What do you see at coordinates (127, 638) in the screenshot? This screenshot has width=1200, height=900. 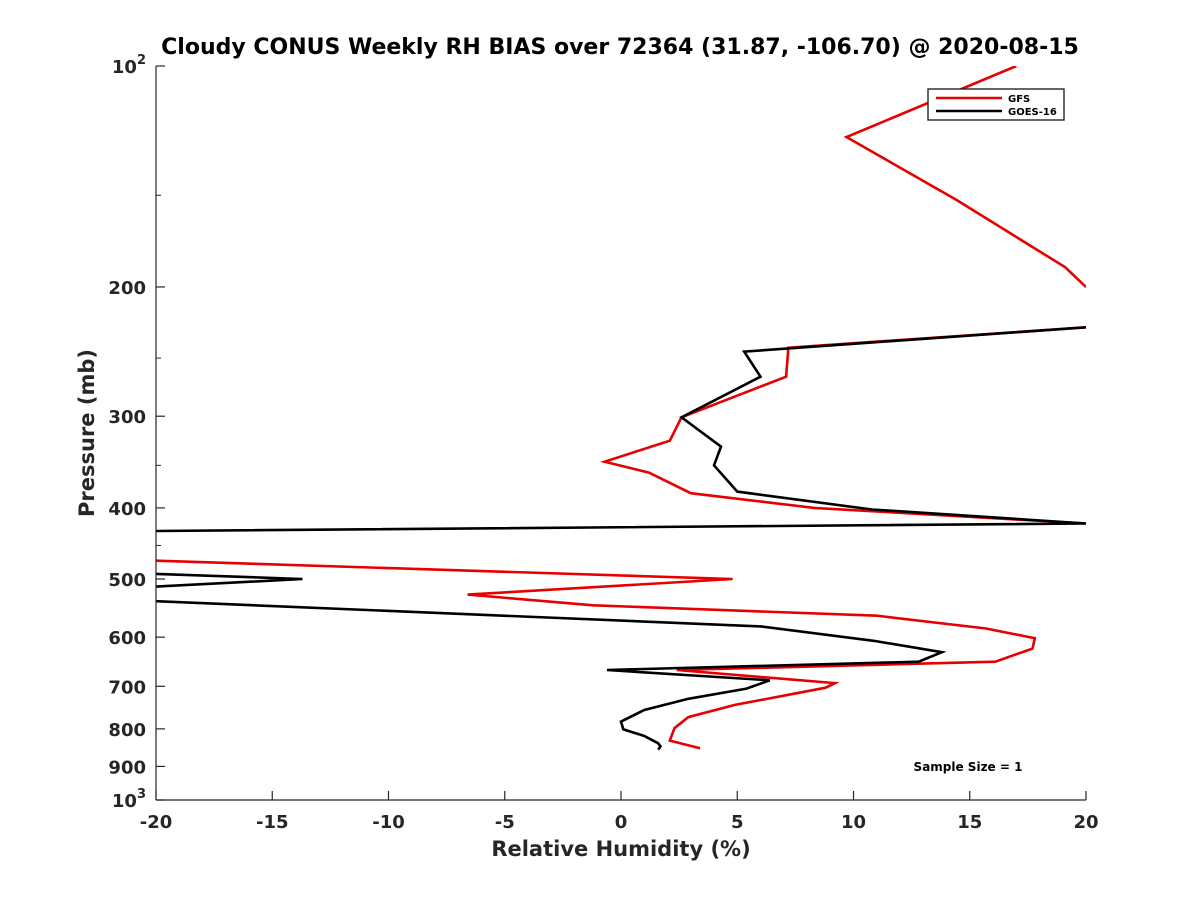 I see `y-tick-label: 600` at bounding box center [127, 638].